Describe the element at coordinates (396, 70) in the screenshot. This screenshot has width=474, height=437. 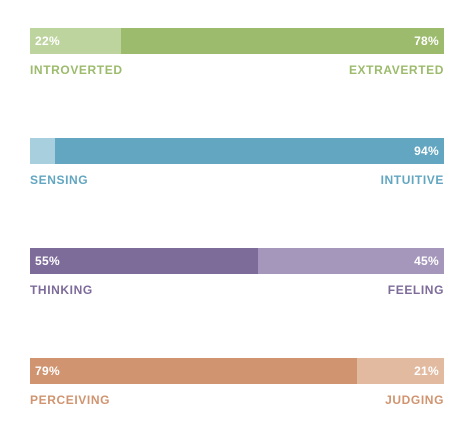
I see `right-trait-label: EXTRAVERTED` at that location.